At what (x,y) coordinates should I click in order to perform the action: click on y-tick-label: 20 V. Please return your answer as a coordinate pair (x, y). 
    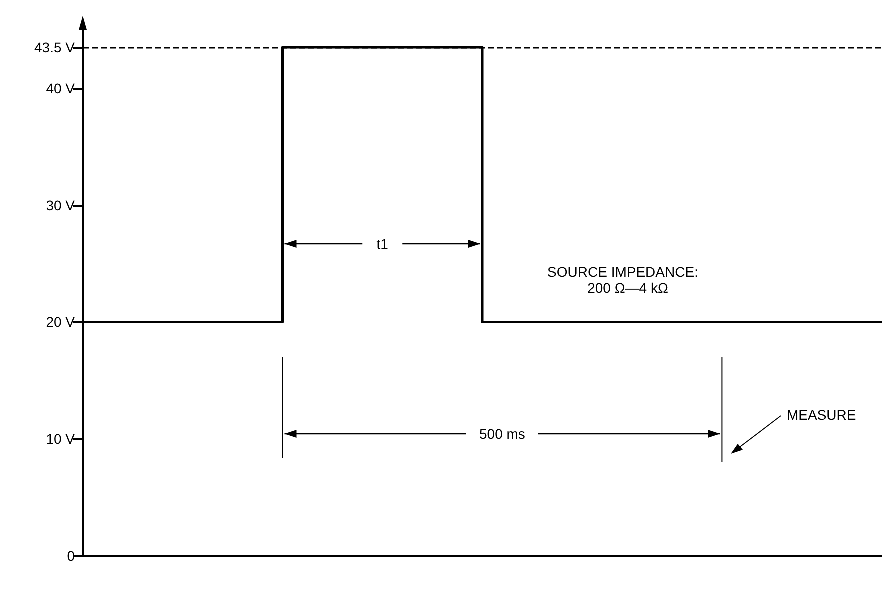
    Looking at the image, I should click on (61, 322).